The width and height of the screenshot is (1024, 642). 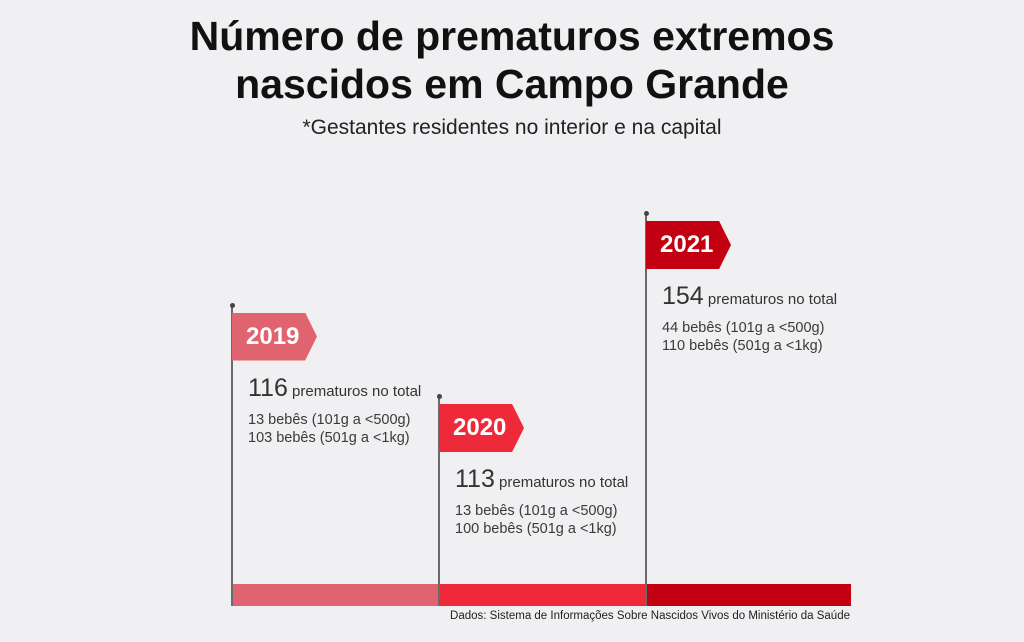 What do you see at coordinates (541, 595) in the screenshot?
I see `base-bar-segment-2020` at bounding box center [541, 595].